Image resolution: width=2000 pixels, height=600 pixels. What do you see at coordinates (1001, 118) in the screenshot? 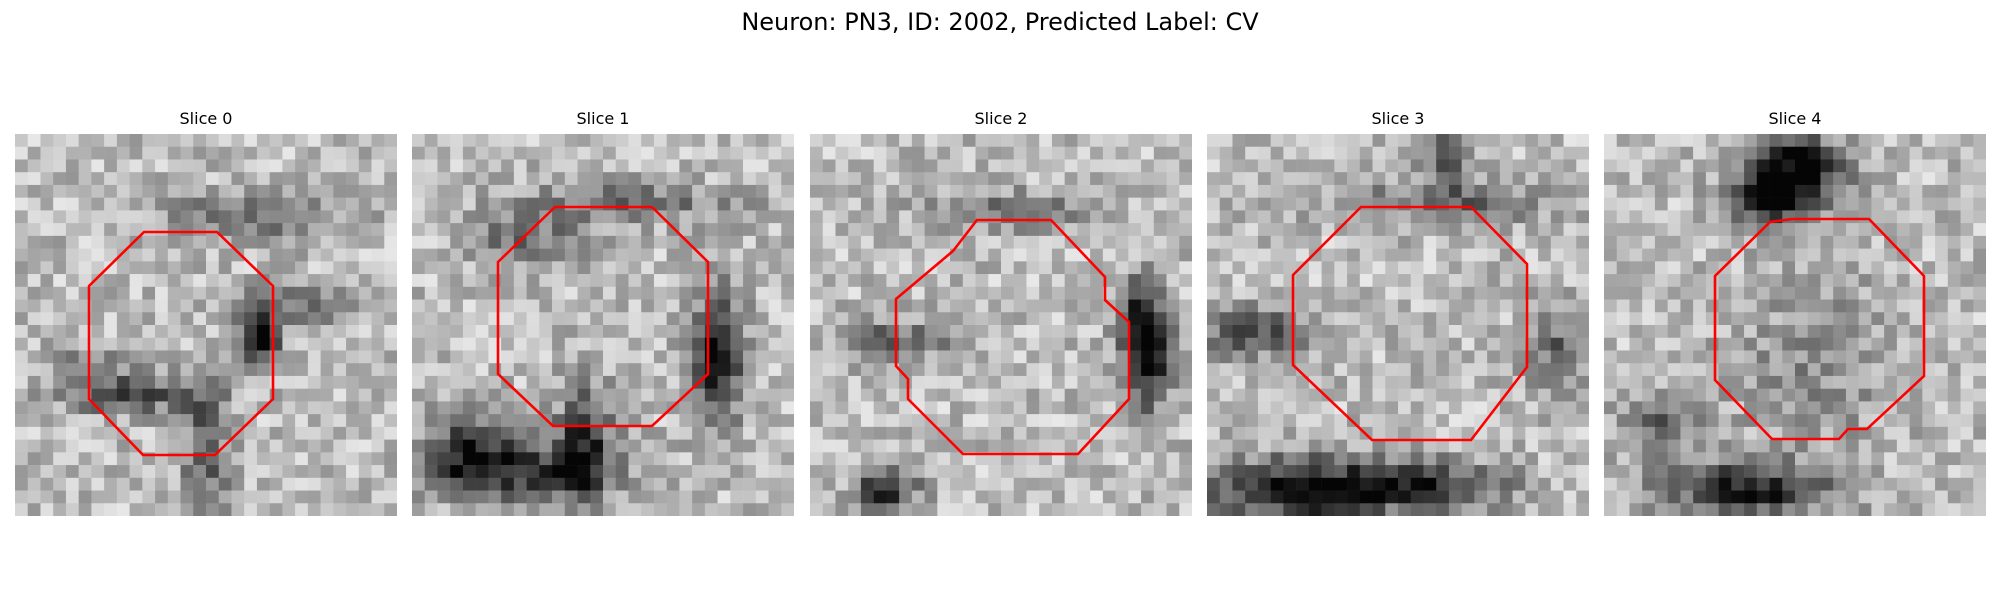
I see `slice-title-2: Slice 2` at bounding box center [1001, 118].